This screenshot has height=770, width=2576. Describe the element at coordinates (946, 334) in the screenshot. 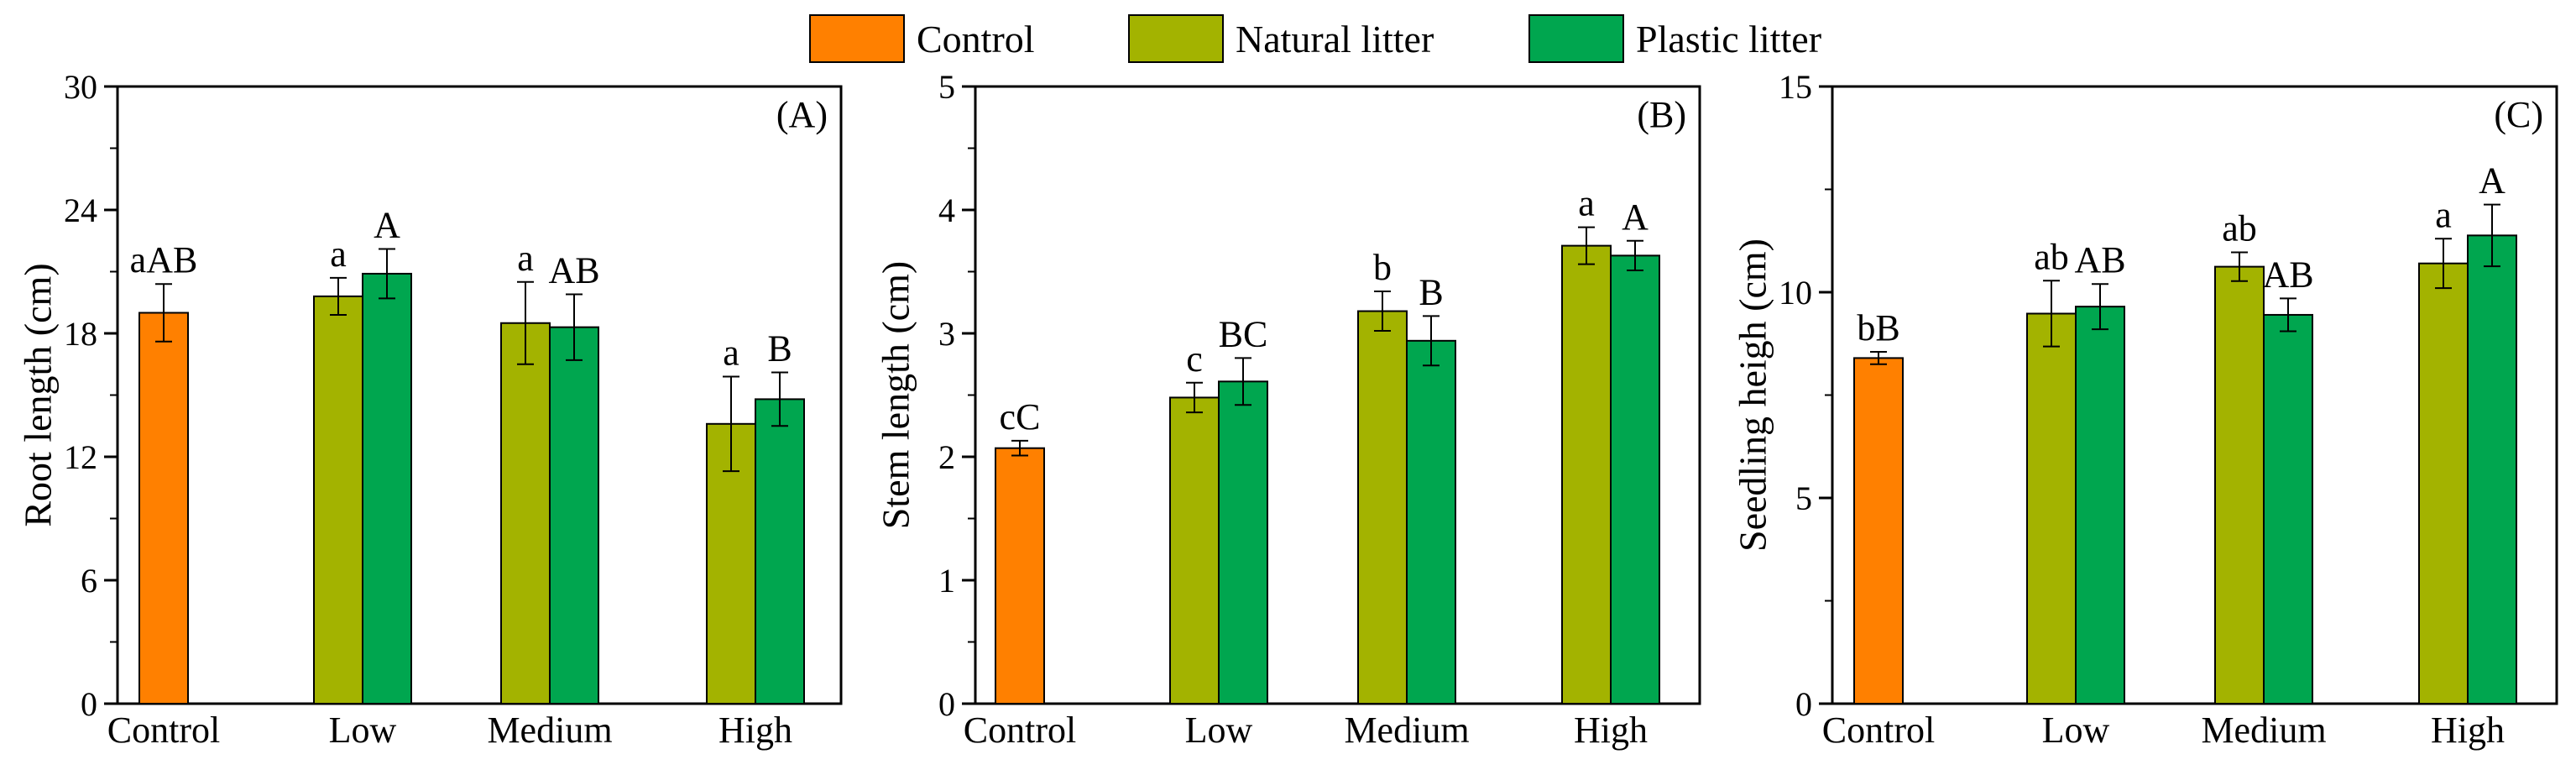

I see `y-tick-label: 3` at that location.